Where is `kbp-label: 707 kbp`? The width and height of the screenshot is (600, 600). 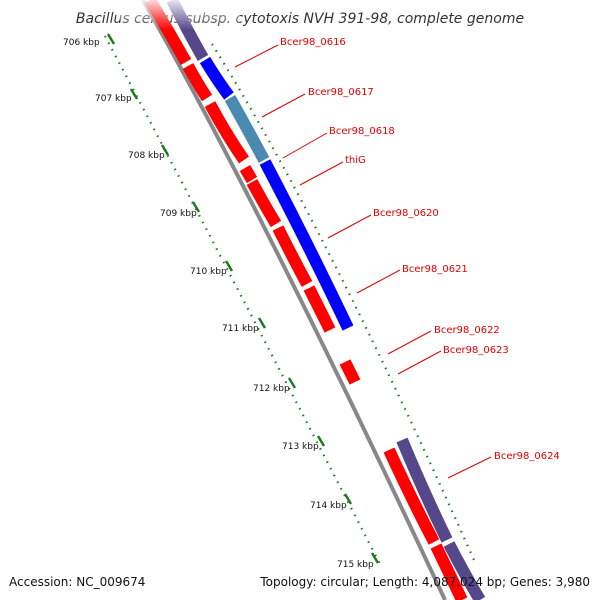
kbp-label: 707 kbp is located at coordinates (113, 99).